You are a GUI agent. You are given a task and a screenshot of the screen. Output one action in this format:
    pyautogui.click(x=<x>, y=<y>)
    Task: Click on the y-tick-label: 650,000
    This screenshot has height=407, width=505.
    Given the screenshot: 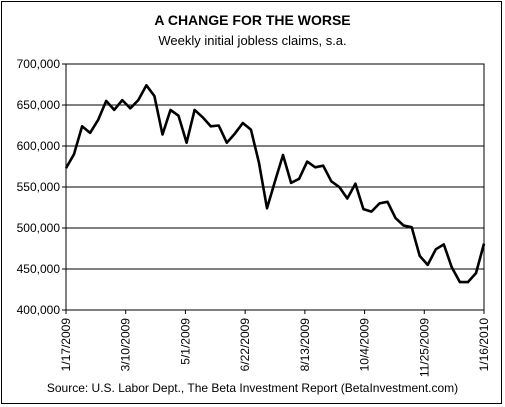 What is the action you would take?
    pyautogui.click(x=39, y=105)
    